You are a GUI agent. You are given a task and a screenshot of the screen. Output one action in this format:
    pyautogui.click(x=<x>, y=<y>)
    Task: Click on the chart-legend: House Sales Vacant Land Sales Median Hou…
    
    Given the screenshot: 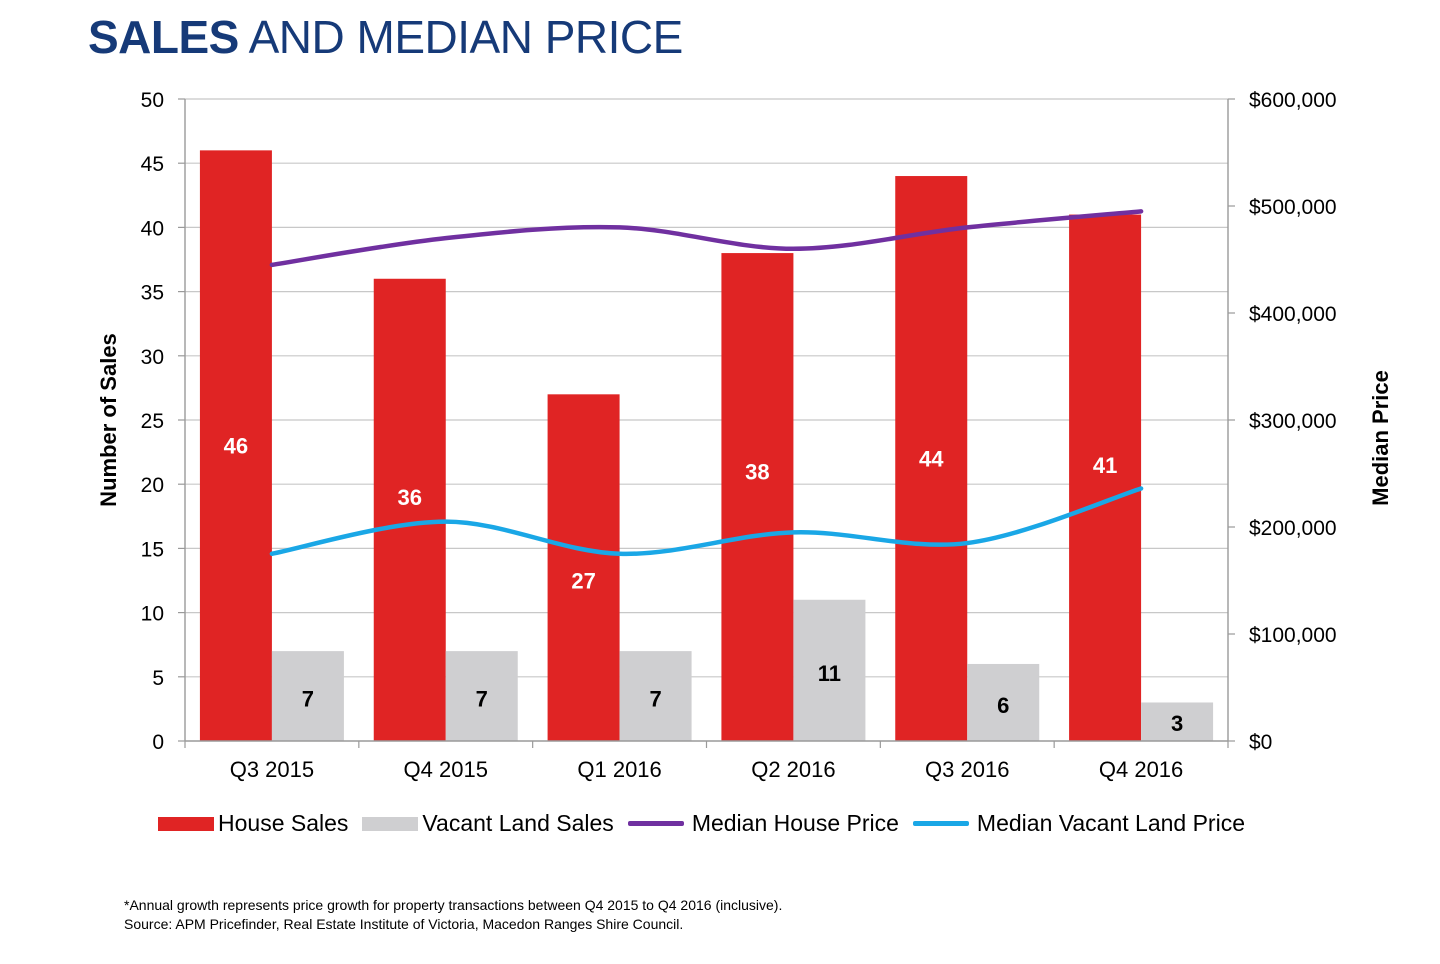 What is the action you would take?
    pyautogui.click(x=708, y=823)
    